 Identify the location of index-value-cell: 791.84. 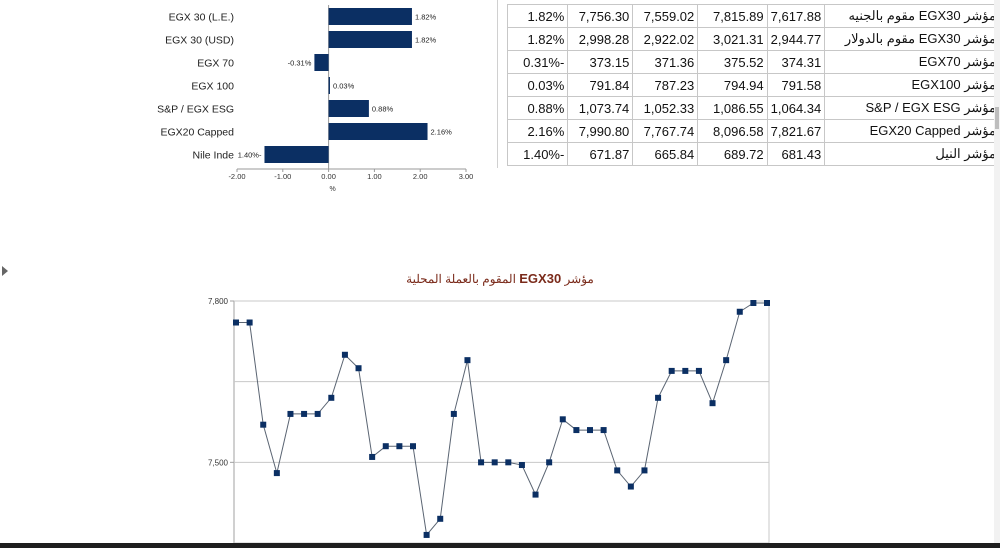
(600, 85).